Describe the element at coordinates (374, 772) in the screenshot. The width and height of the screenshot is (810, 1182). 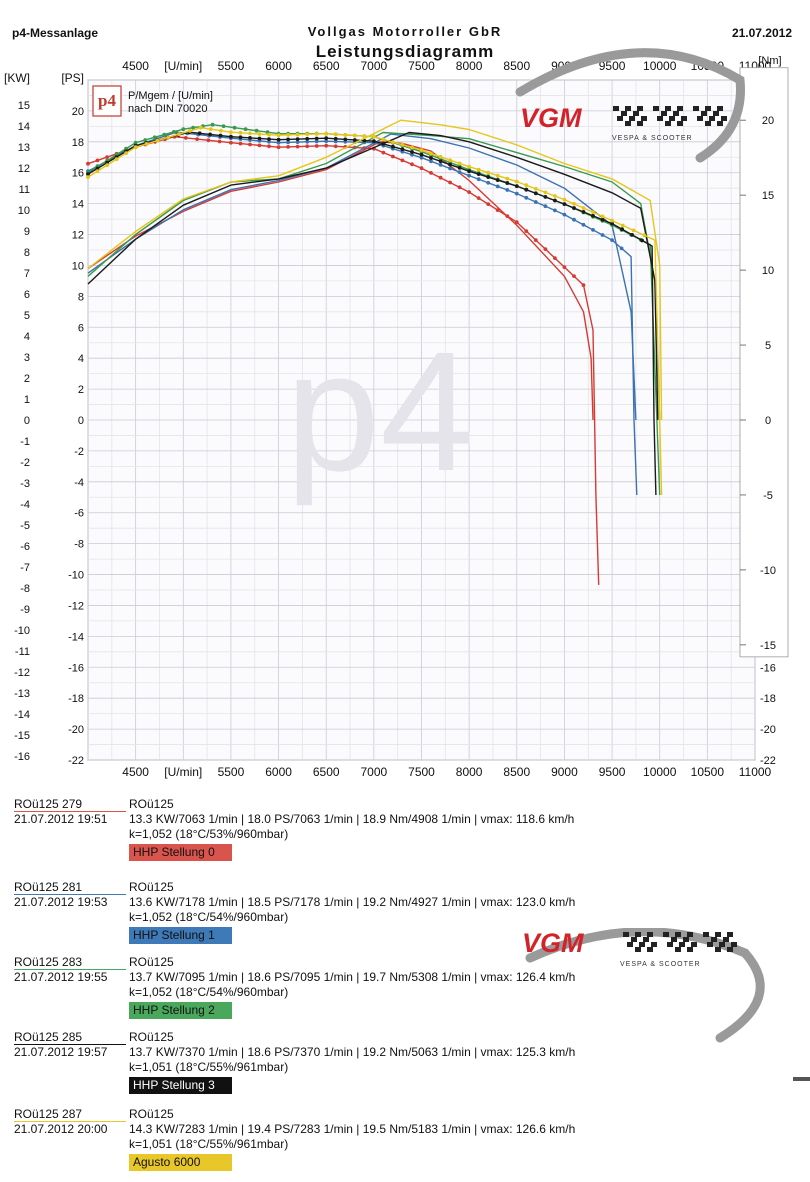
I see `x-tick-label-bottom: 7000` at that location.